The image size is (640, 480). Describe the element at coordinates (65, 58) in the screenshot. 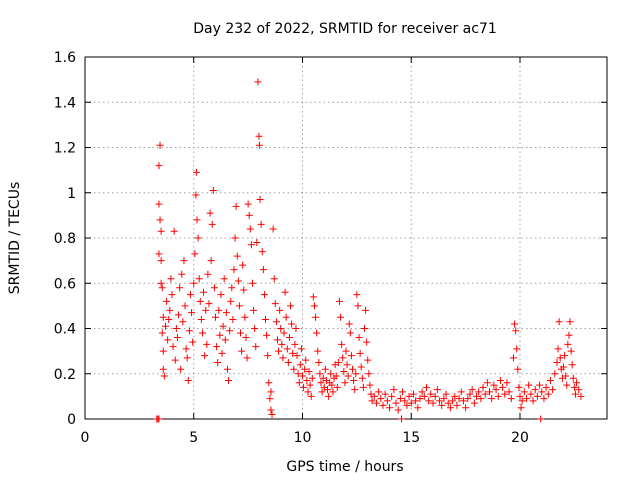

I see `y-tick-label: 1.6` at that location.